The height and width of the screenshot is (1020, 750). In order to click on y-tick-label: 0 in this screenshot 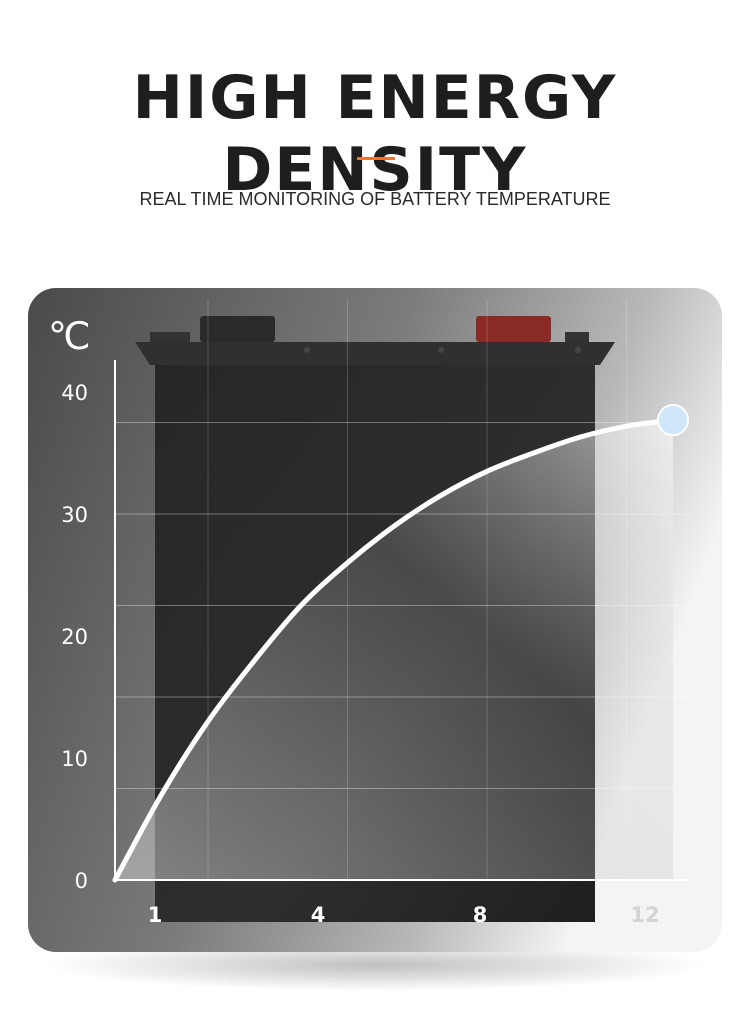, I will do `click(81, 881)`.